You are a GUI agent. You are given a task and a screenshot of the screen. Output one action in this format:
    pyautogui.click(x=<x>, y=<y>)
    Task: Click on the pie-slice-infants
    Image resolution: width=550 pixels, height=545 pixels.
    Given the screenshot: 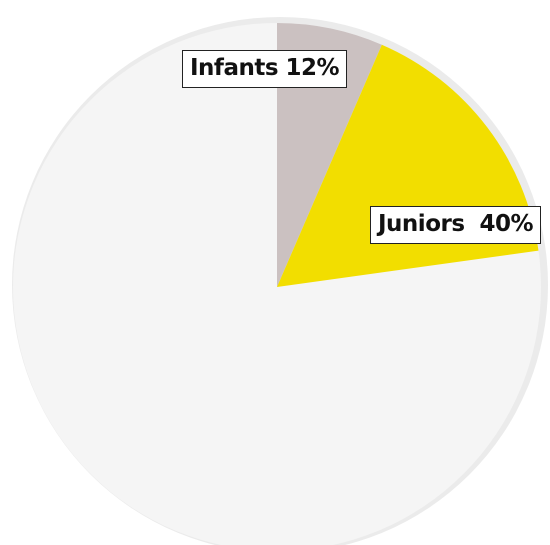 What is the action you would take?
    pyautogui.click(x=329, y=155)
    